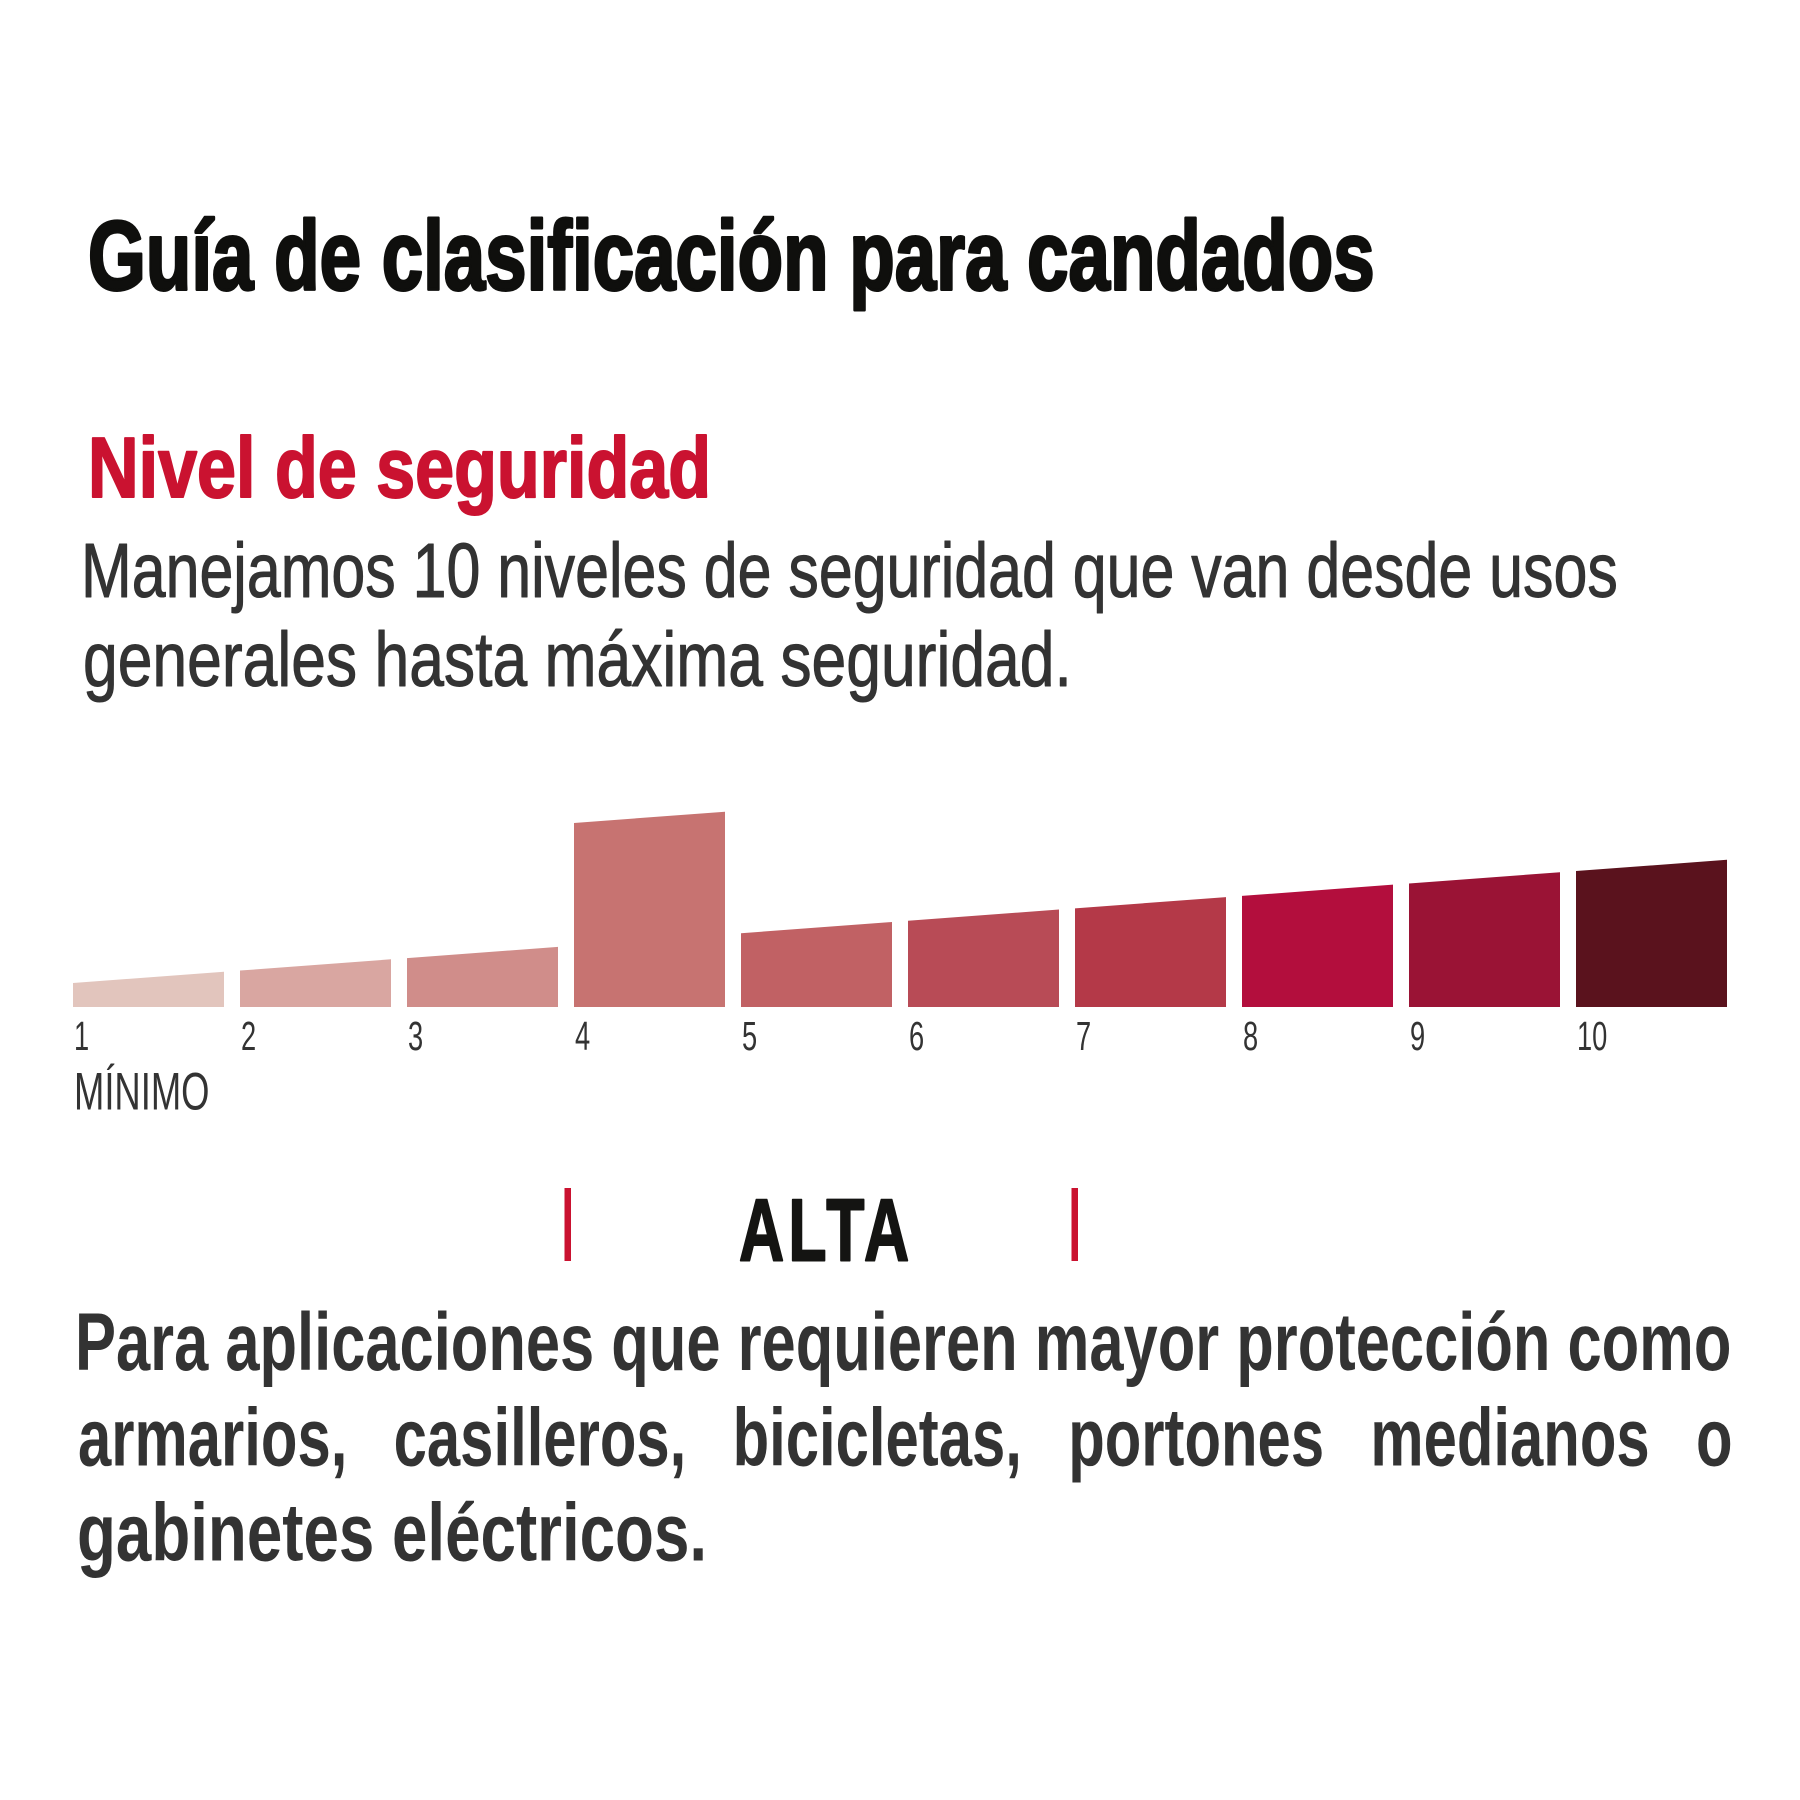 The width and height of the screenshot is (1800, 1800). Describe the element at coordinates (392, 1533) in the screenshot. I see `svg-text: gabinetes eléctricos.` at that location.